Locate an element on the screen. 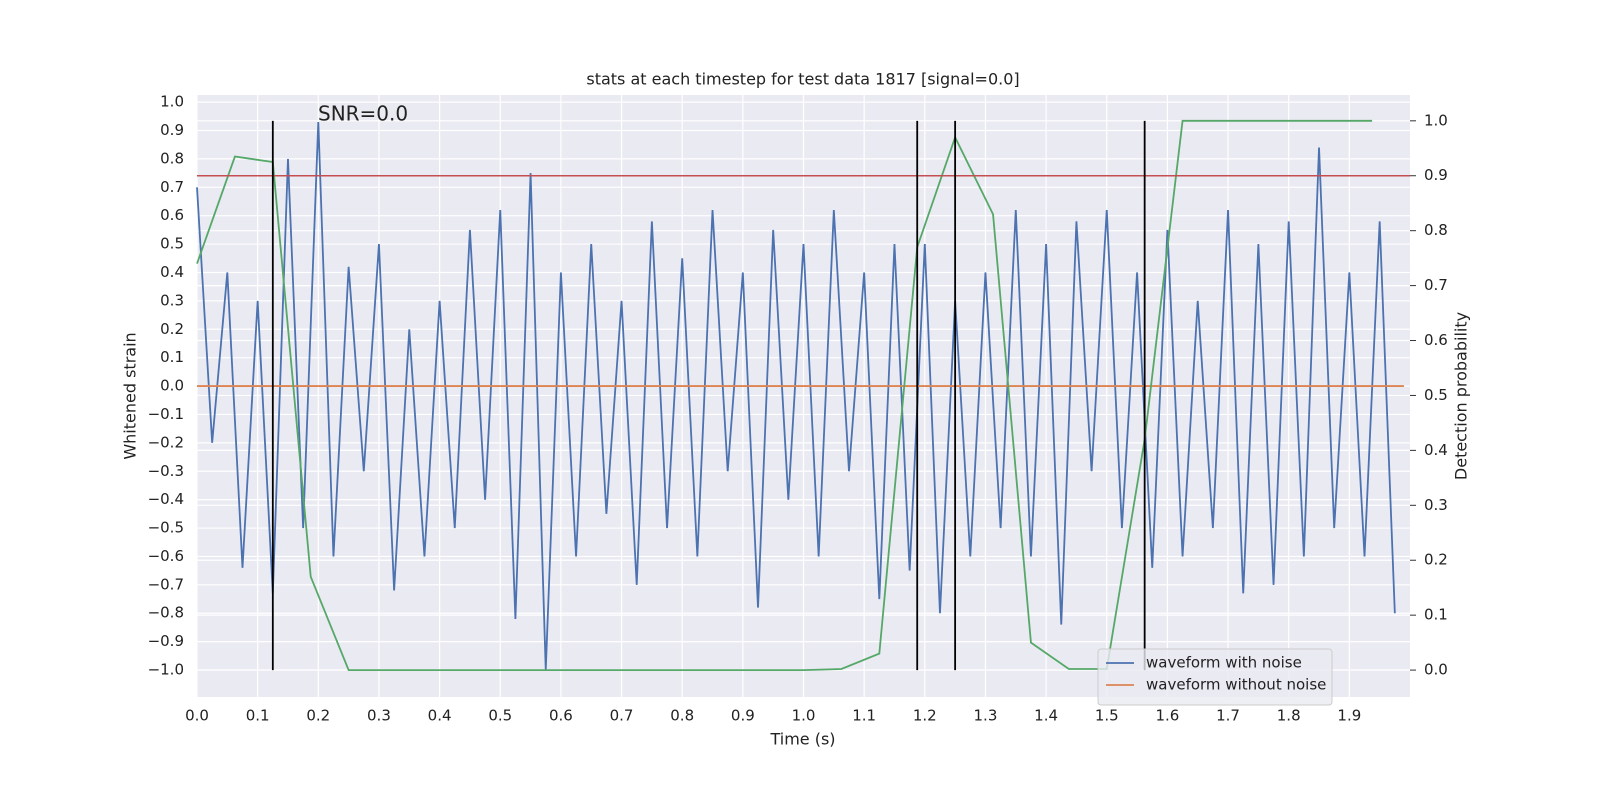  y-tick-label: 0.7 is located at coordinates (172, 187).